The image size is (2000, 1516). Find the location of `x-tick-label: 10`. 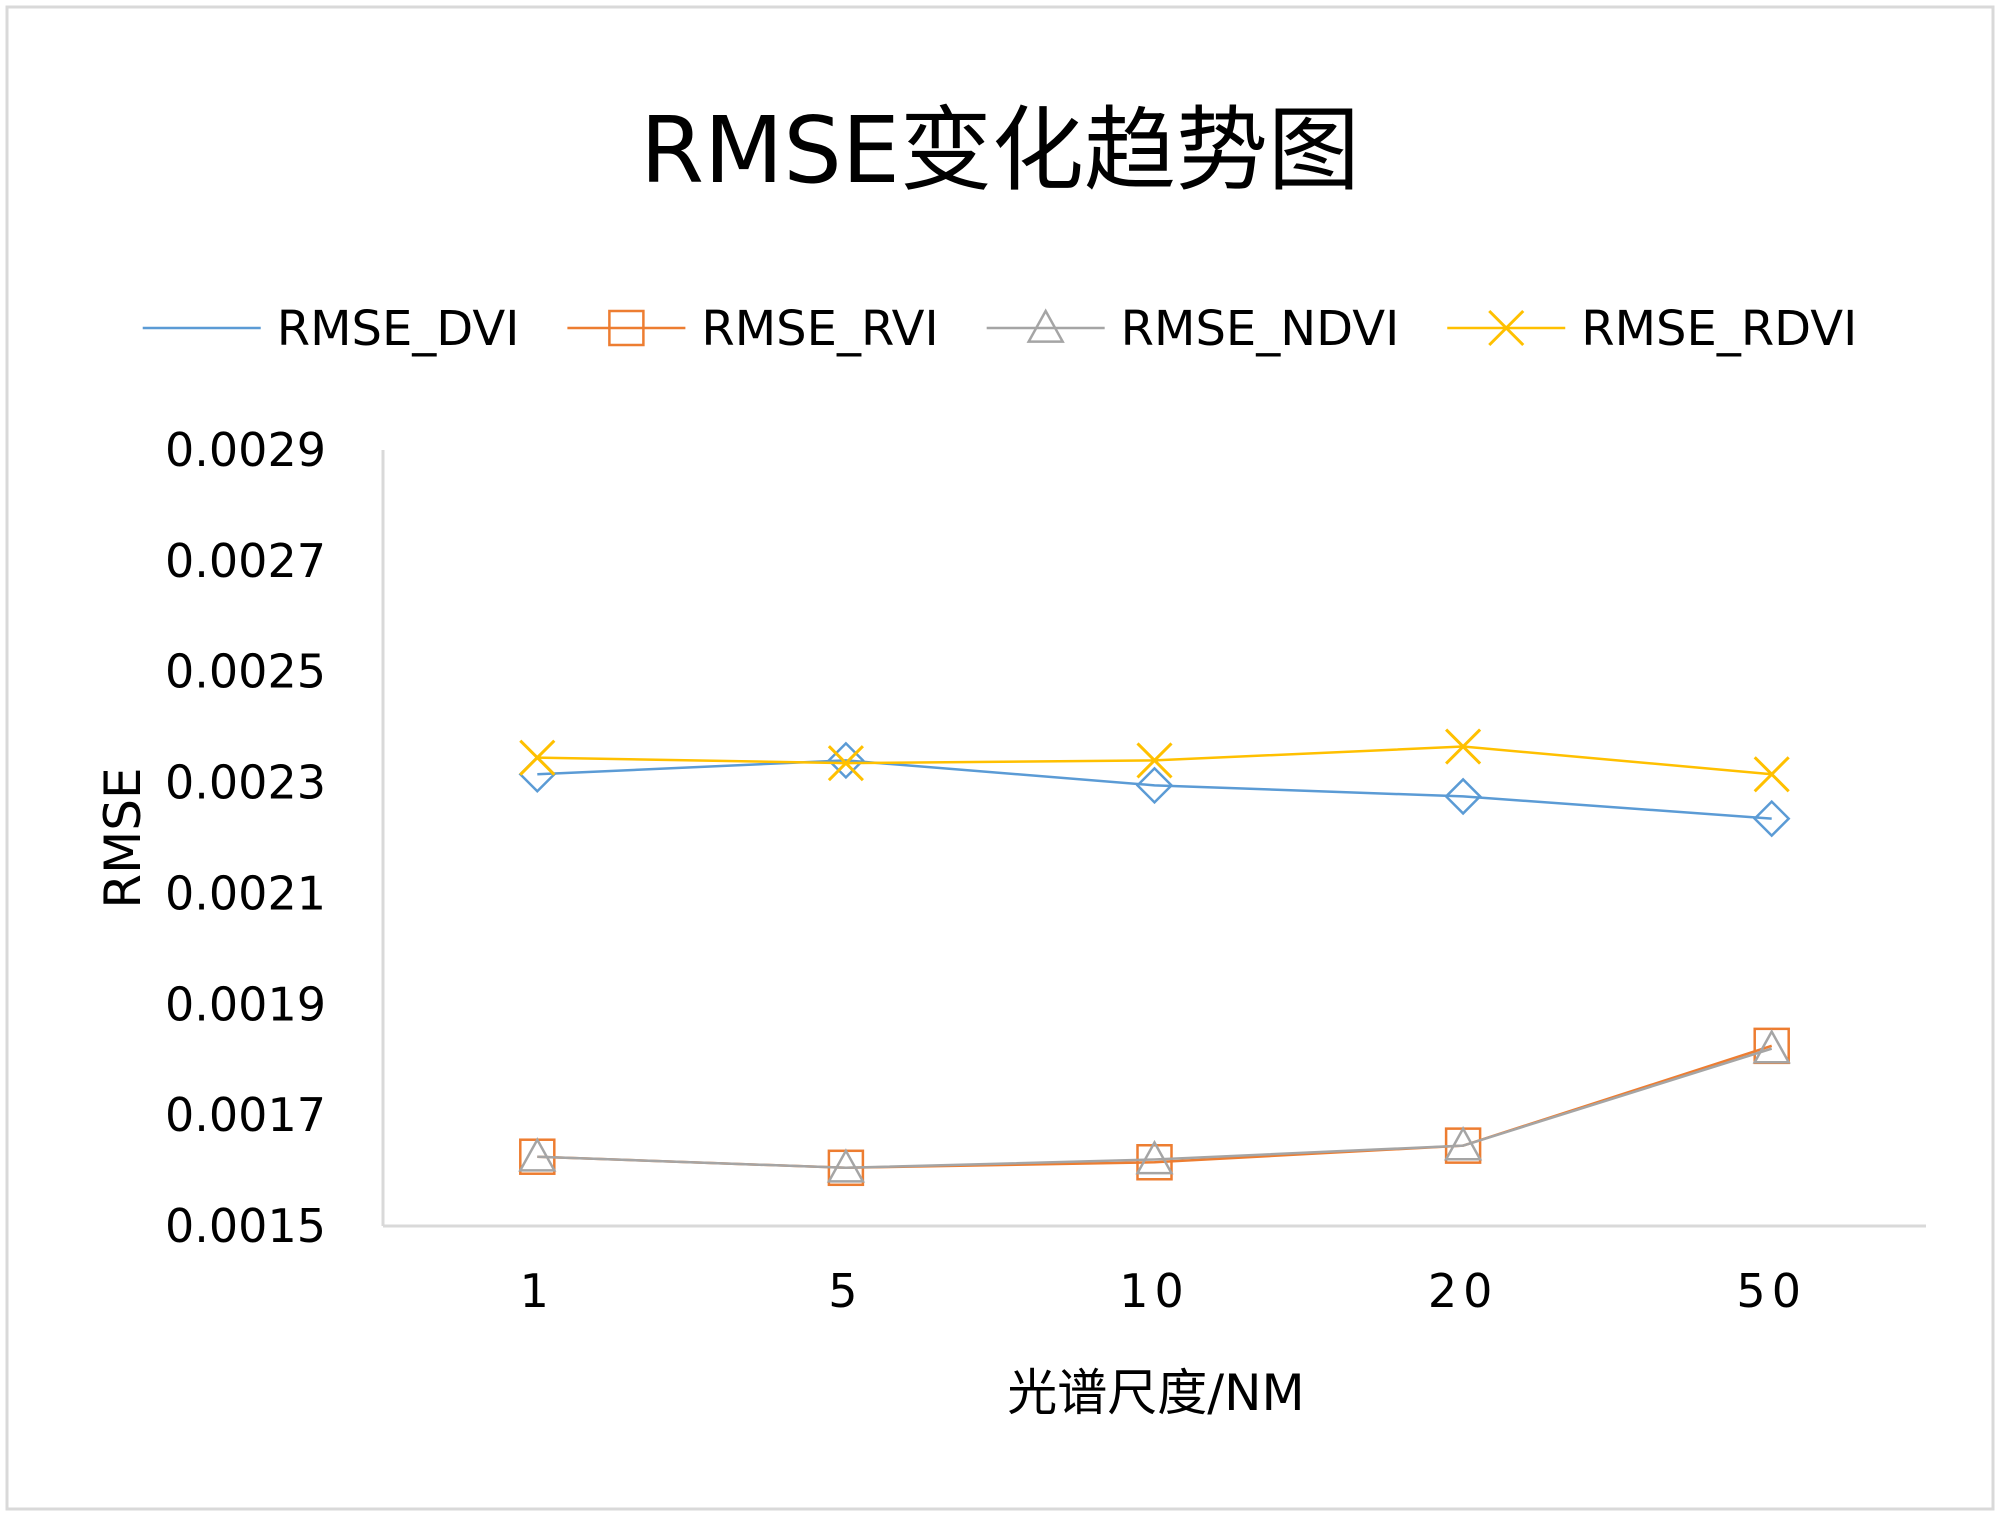

x-tick-label: 10 is located at coordinates (1154, 1291).